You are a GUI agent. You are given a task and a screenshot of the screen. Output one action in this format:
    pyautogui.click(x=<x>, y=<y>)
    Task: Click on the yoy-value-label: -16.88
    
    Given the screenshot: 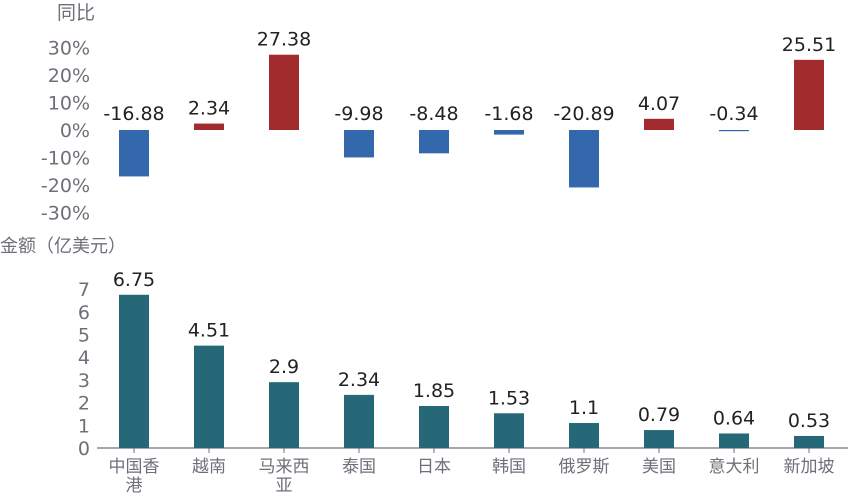 What is the action you would take?
    pyautogui.click(x=133, y=114)
    